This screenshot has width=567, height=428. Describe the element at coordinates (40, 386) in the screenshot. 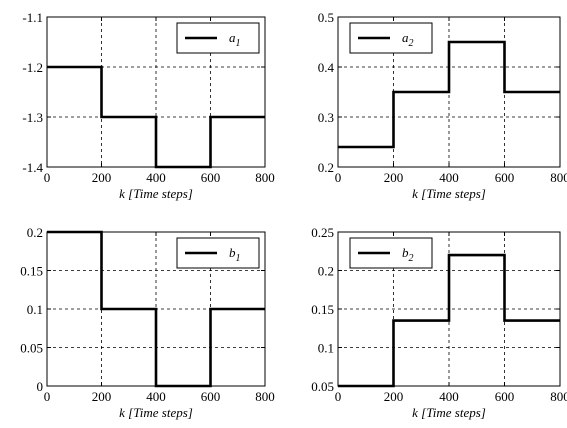

I see `y-tick-label: 0` at that location.